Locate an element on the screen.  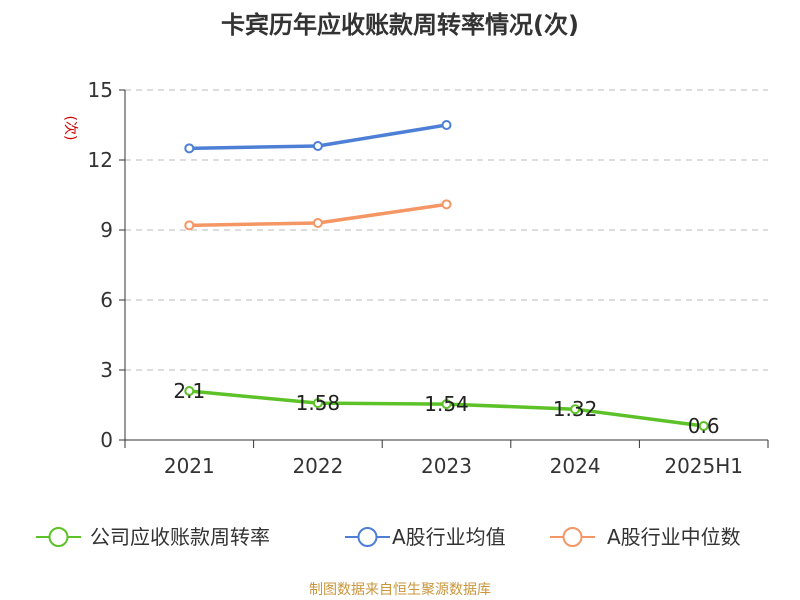
y-axis-unit: (次) is located at coordinates (70, 128).